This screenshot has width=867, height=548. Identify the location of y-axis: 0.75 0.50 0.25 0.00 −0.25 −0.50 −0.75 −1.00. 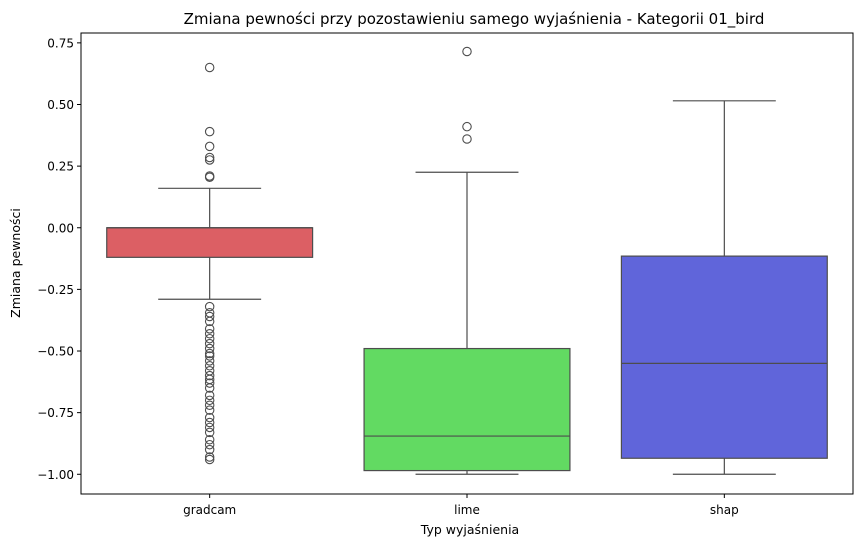
(59, 259).